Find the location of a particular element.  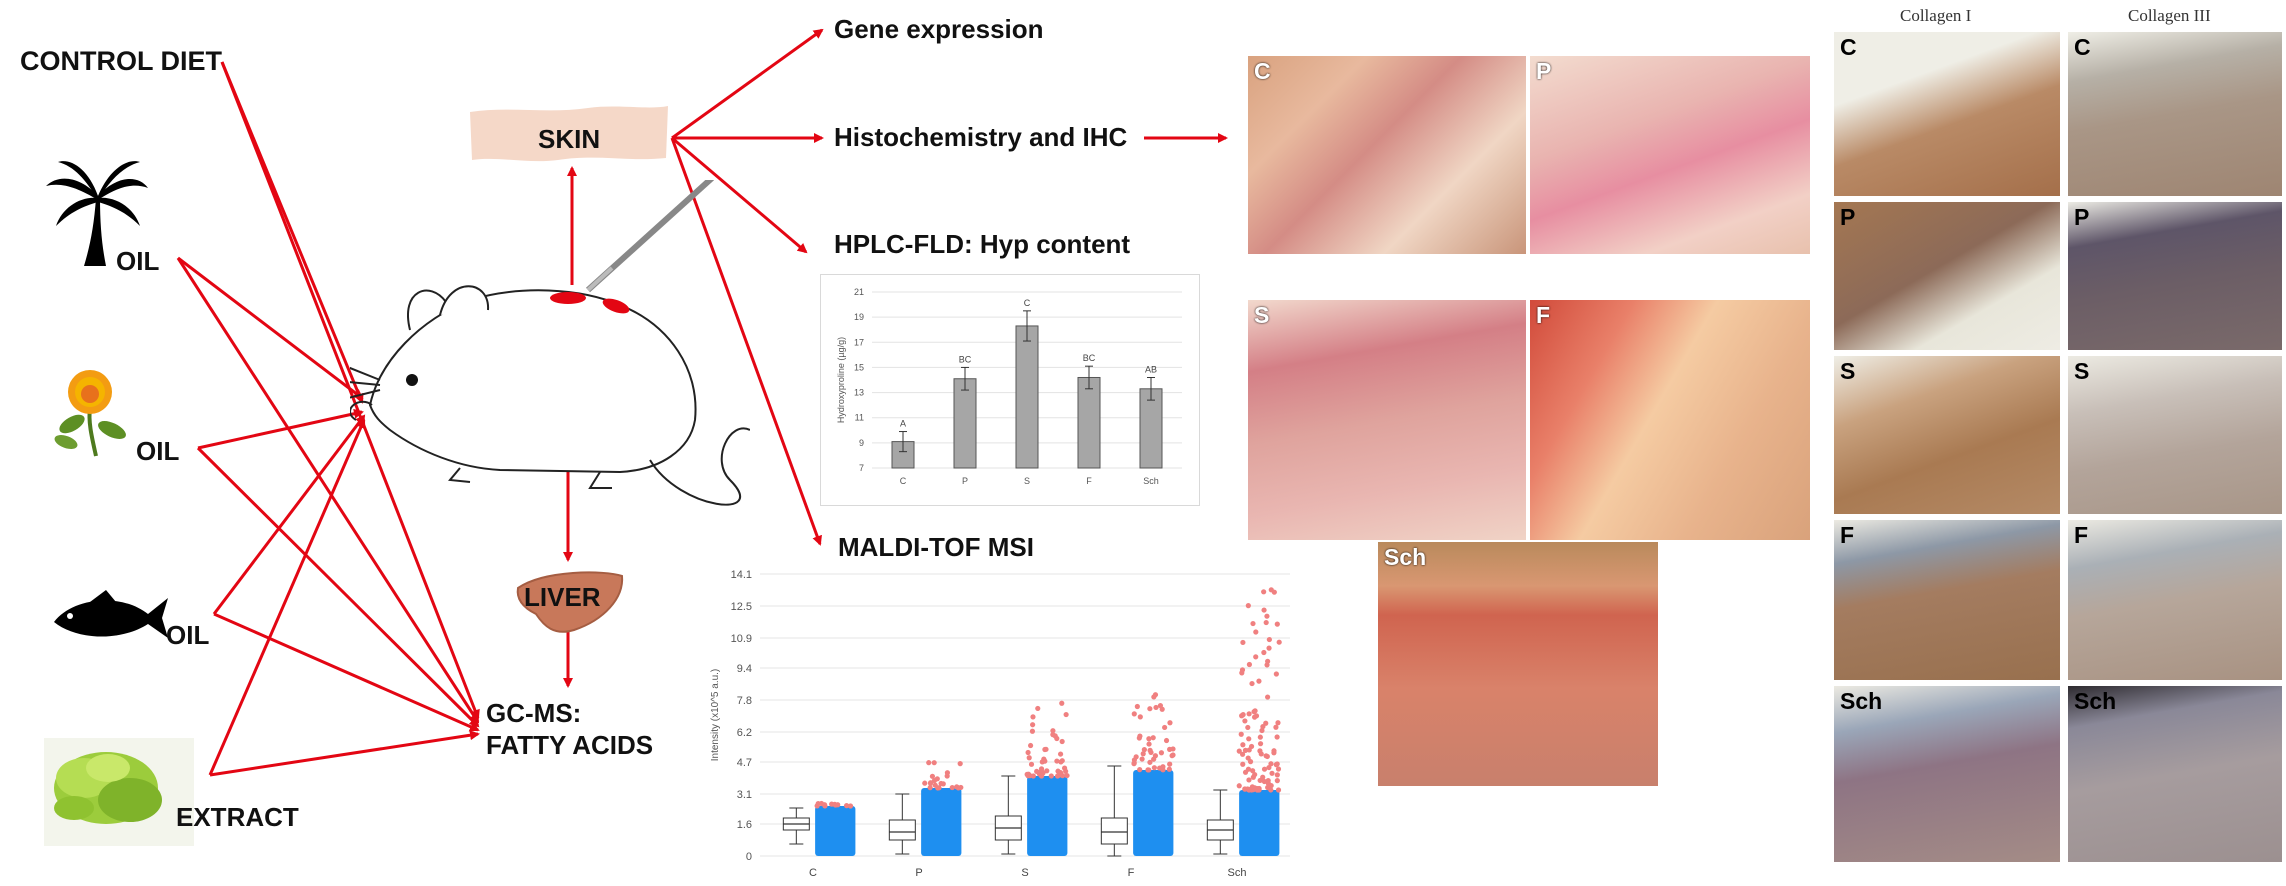

collagen-iii-p: P is located at coordinates (2175, 276).